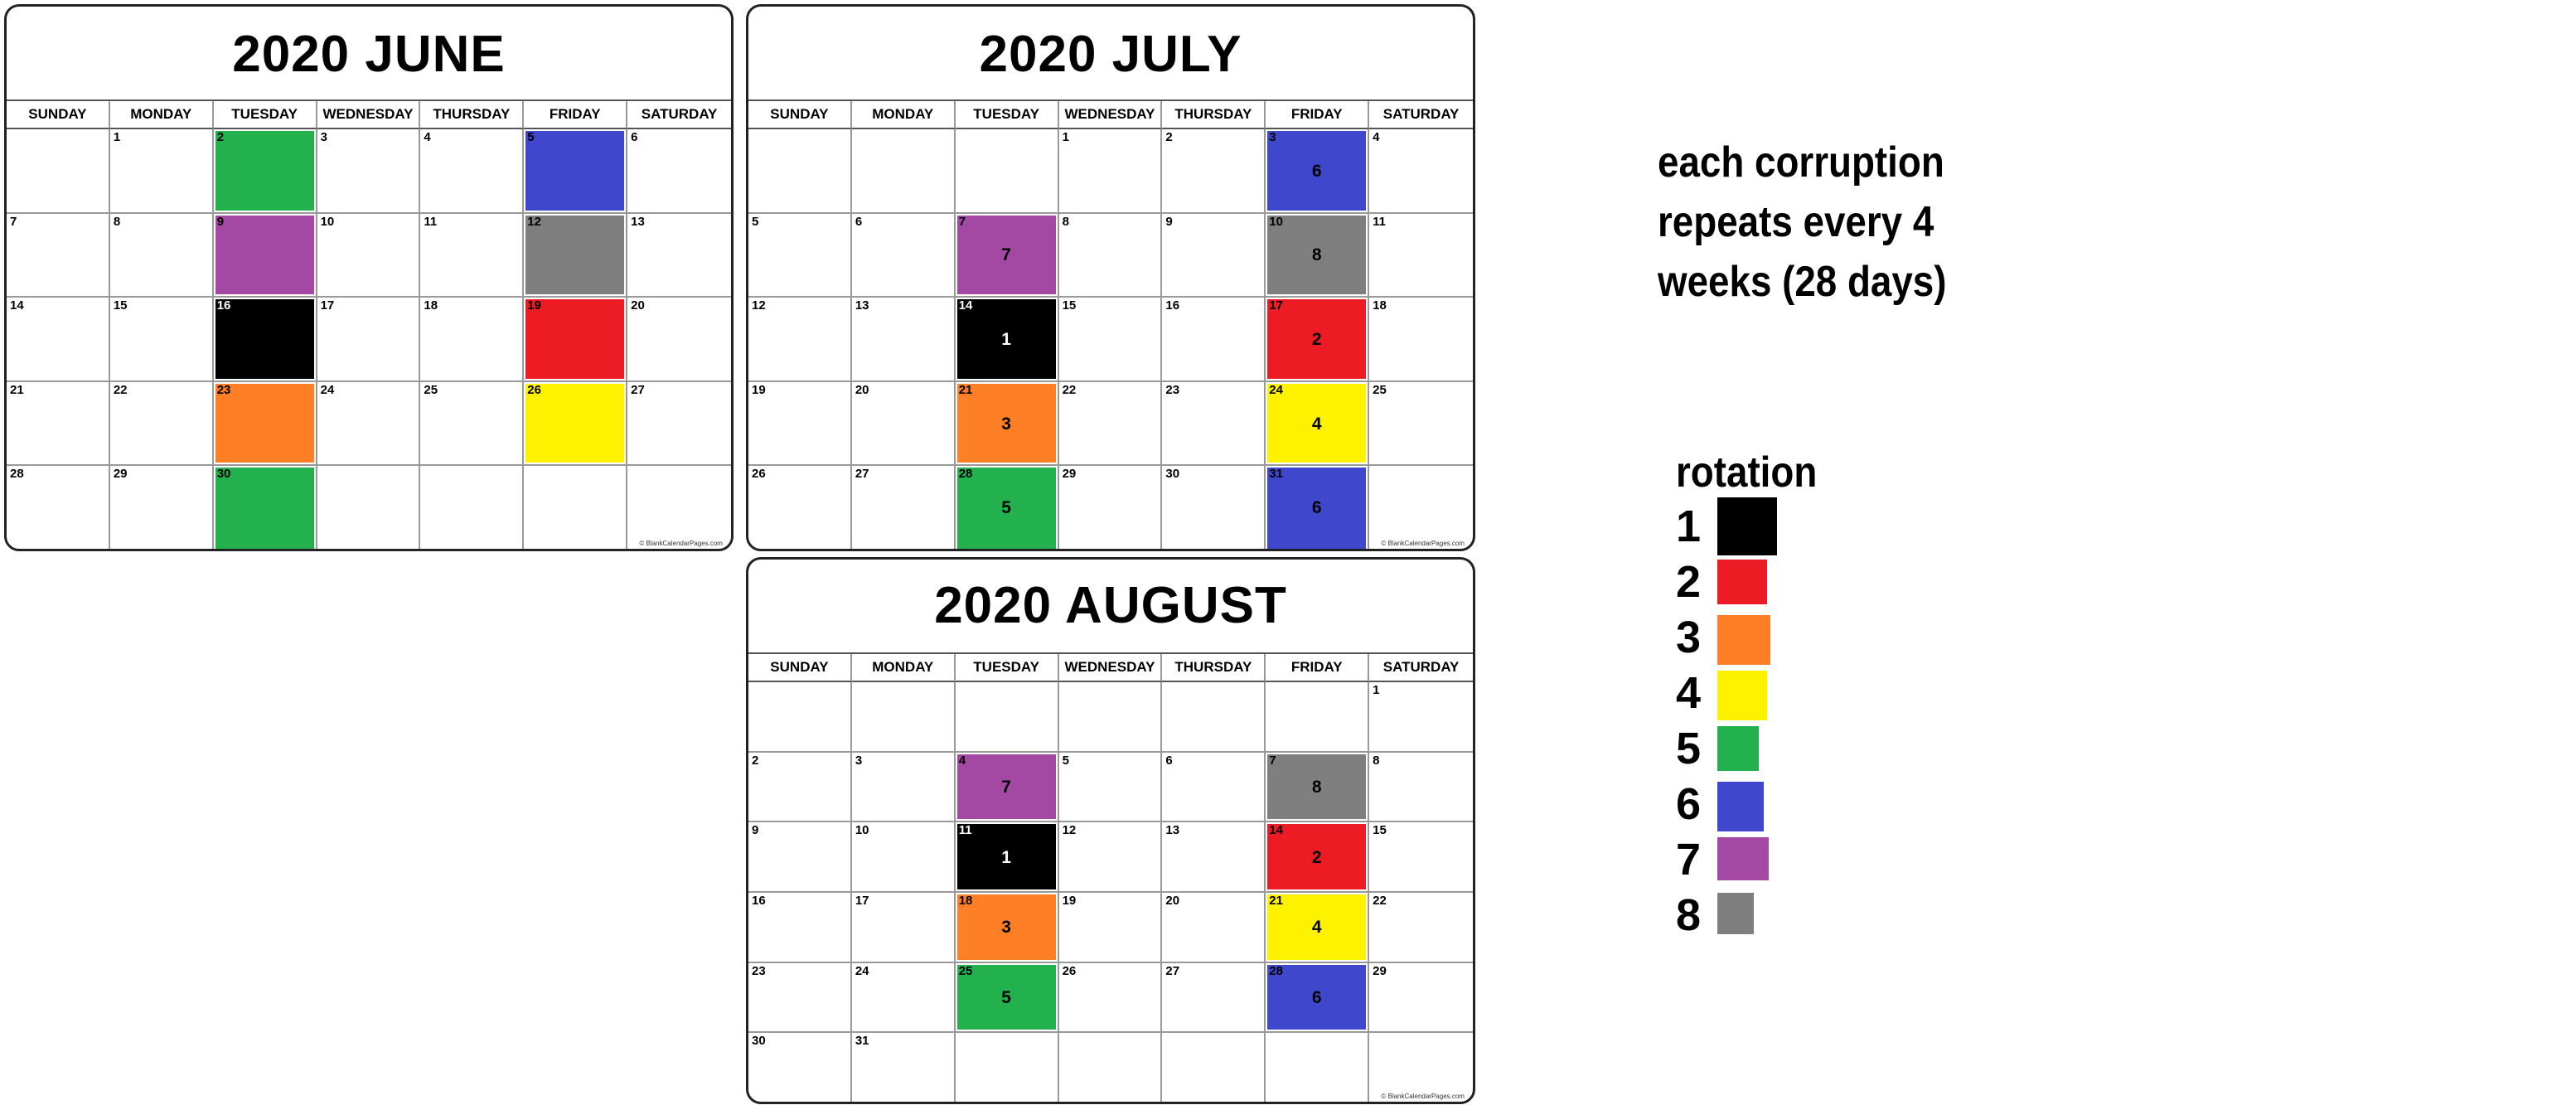 The width and height of the screenshot is (2576, 1105). I want to click on day-number: 19, so click(759, 389).